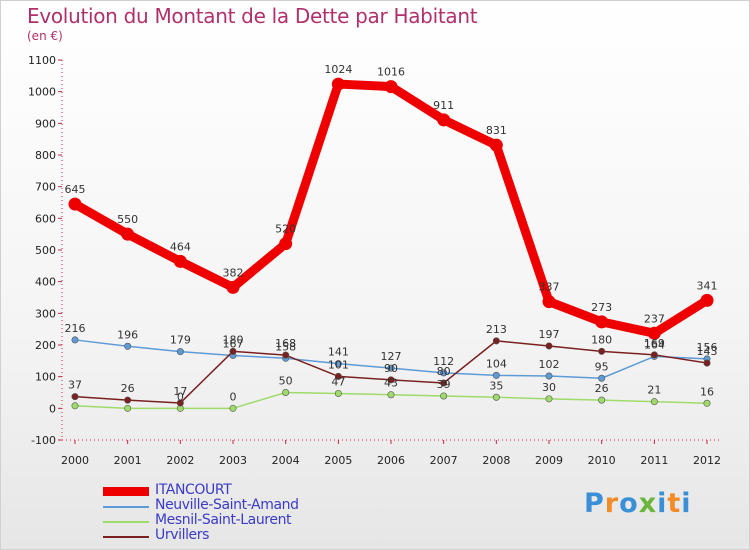  Describe the element at coordinates (45, 313) in the screenshot. I see `y-tick-label: 300` at that location.